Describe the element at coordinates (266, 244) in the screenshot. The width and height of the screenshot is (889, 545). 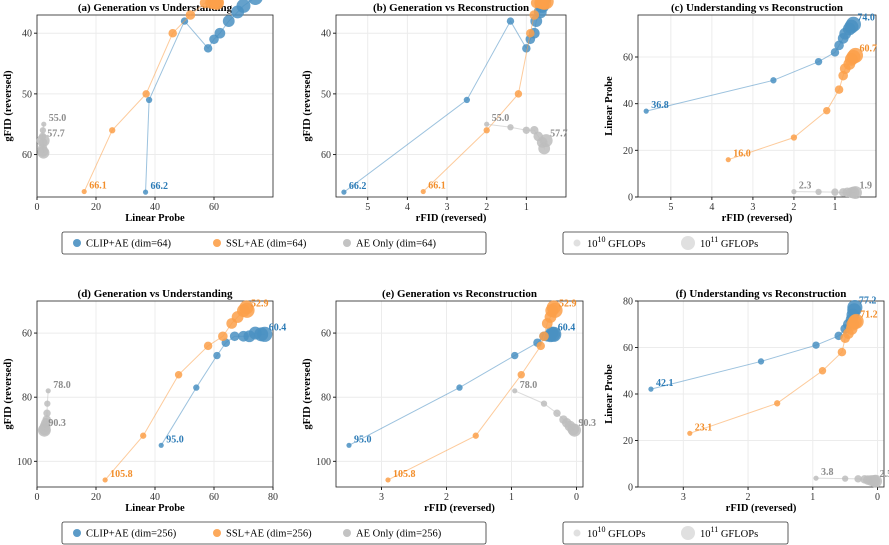
I see `legend-entry: SSL+AE (dim=64)` at that location.